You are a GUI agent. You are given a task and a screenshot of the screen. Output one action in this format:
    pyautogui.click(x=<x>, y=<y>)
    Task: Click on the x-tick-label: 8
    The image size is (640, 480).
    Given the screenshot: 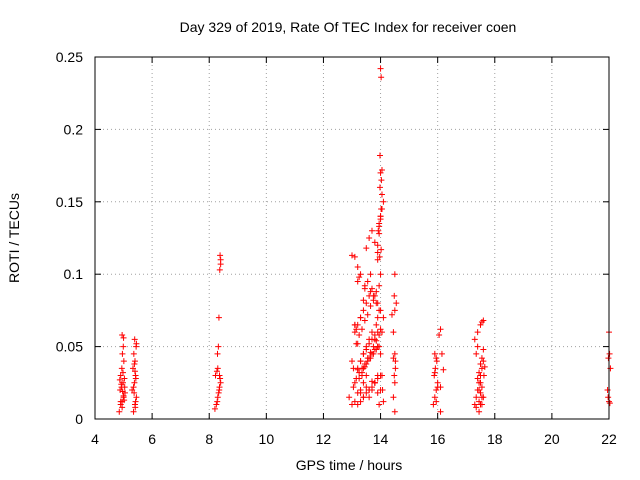 What is the action you would take?
    pyautogui.click(x=209, y=439)
    